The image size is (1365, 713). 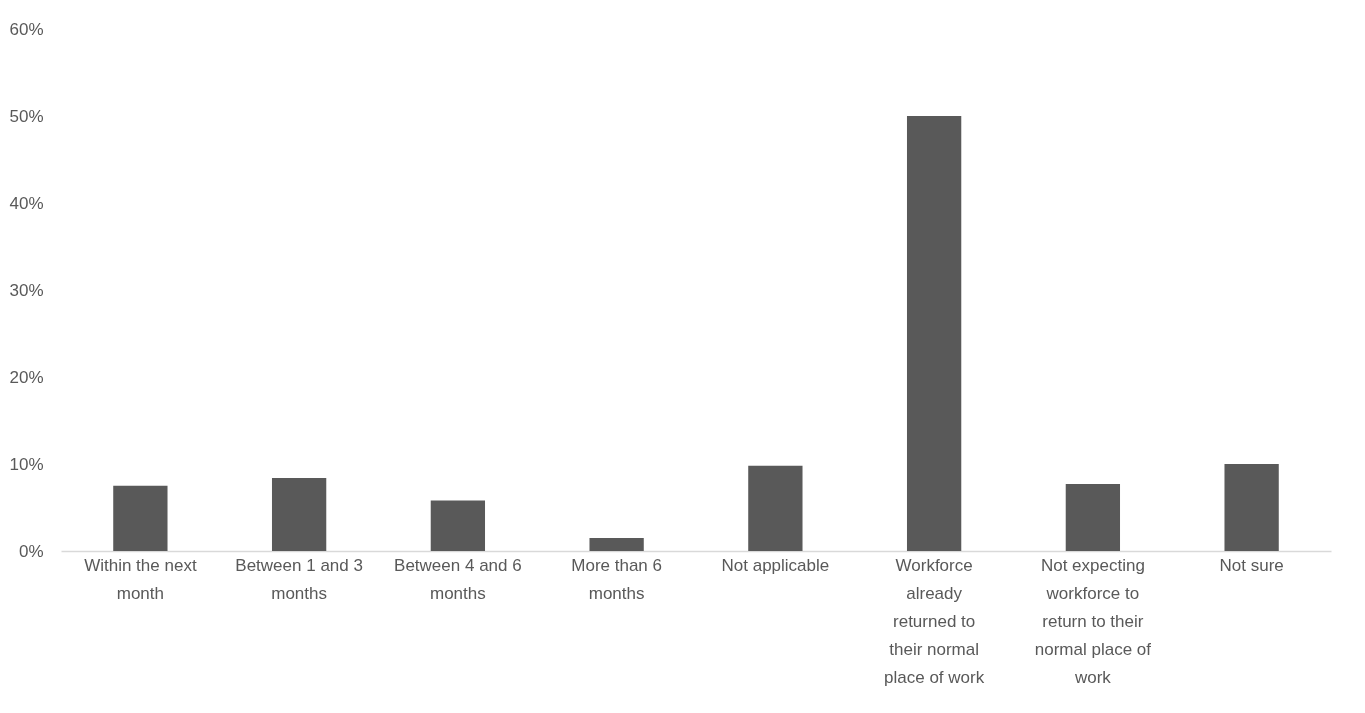 I want to click on y-tick-label: 50%, so click(x=26, y=116).